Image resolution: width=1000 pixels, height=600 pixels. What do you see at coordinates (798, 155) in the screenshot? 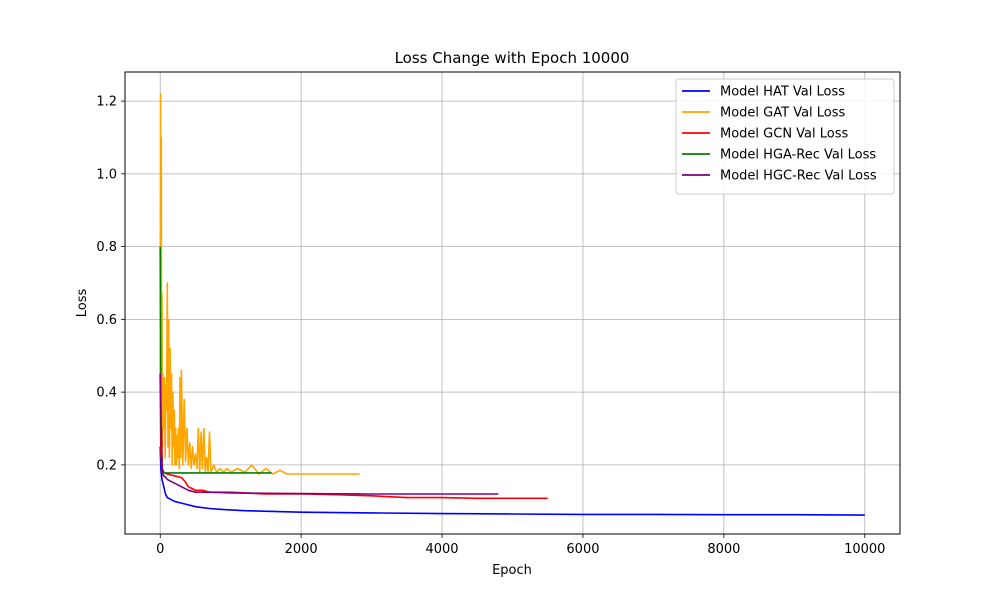
I see `legend-entry: Model HGA-Rec Val Loss` at bounding box center [798, 155].